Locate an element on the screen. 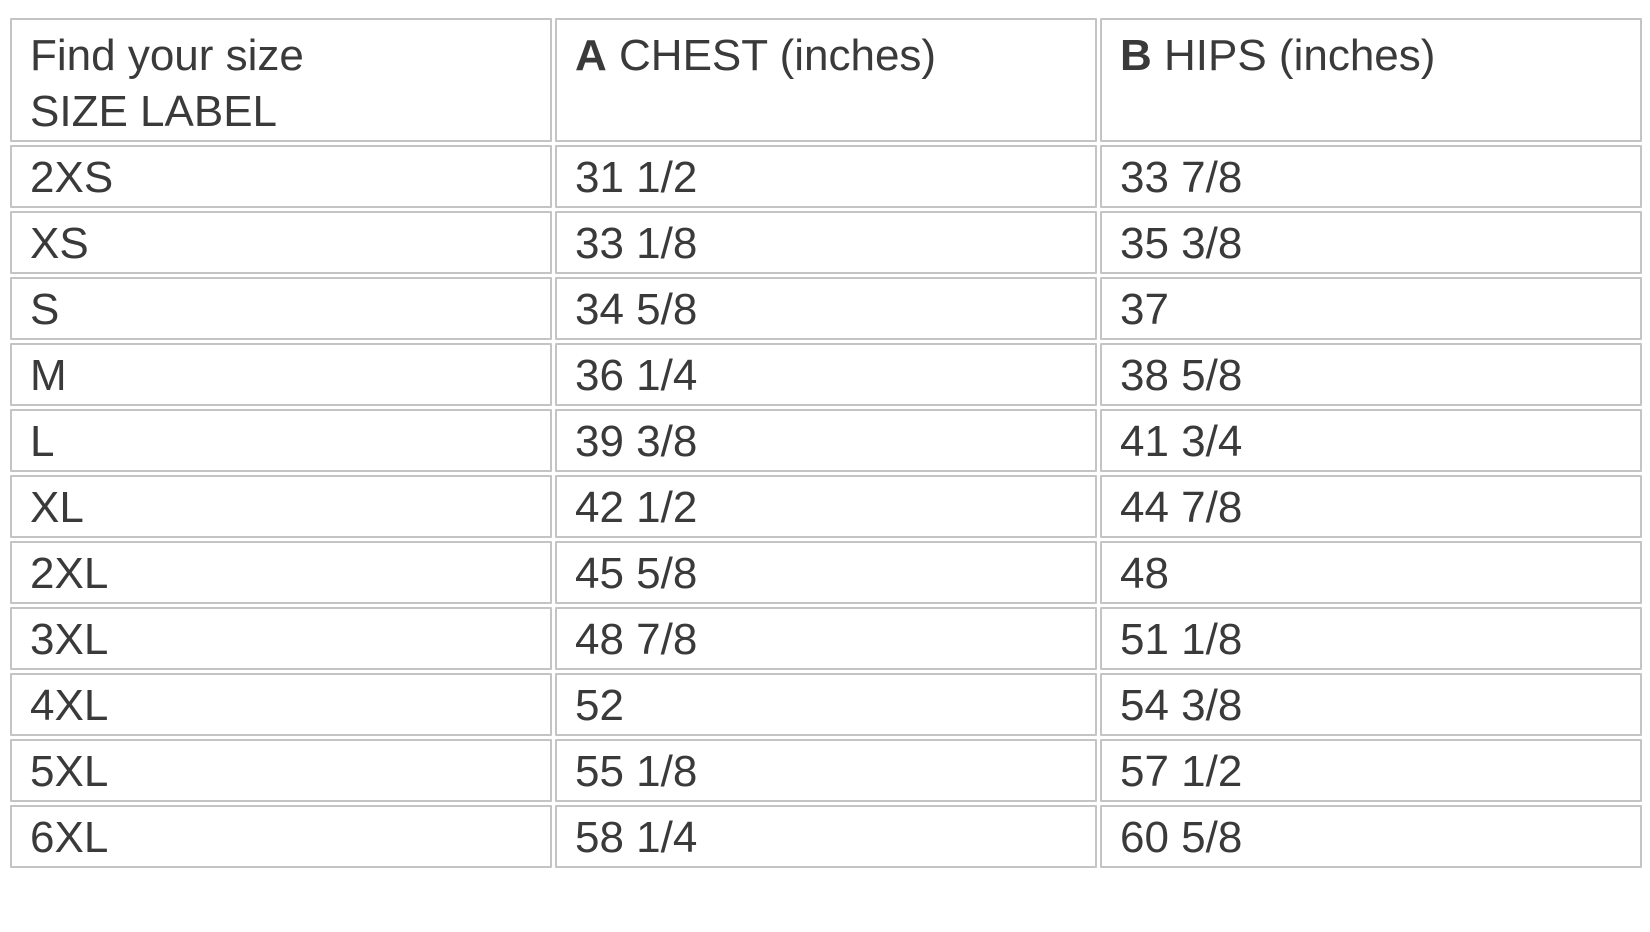 Image resolution: width=1650 pixels, height=932 pixels. table-row: 4XL 52 54 3/8 is located at coordinates (826, 704).